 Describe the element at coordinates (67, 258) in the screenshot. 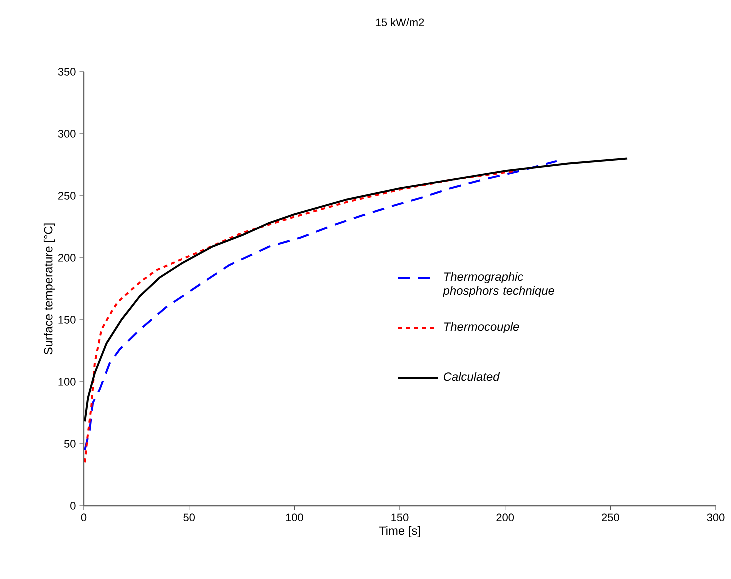

I see `y-tick-label: 200` at that location.